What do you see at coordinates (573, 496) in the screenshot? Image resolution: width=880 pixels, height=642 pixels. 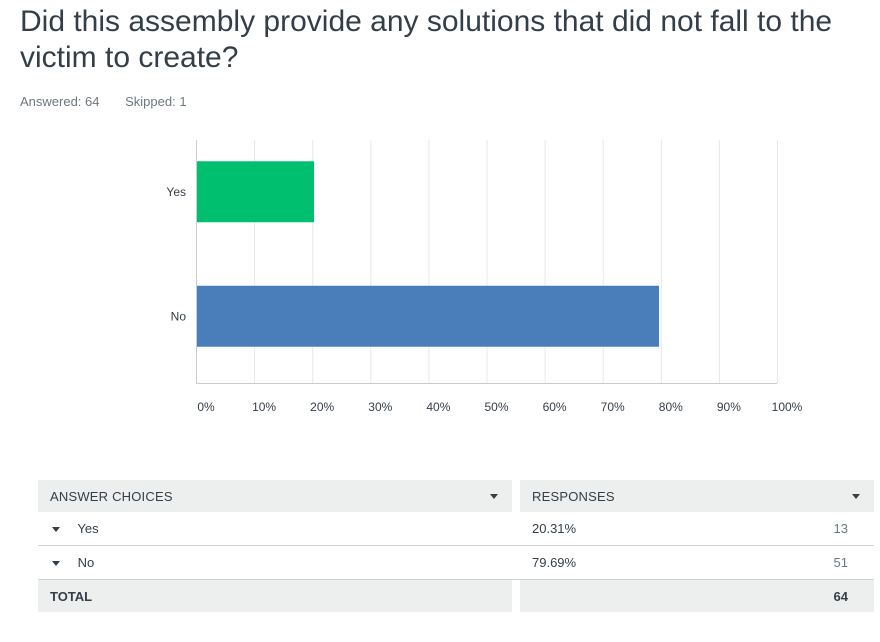 I see `responses-header-label: RESPONSES` at bounding box center [573, 496].